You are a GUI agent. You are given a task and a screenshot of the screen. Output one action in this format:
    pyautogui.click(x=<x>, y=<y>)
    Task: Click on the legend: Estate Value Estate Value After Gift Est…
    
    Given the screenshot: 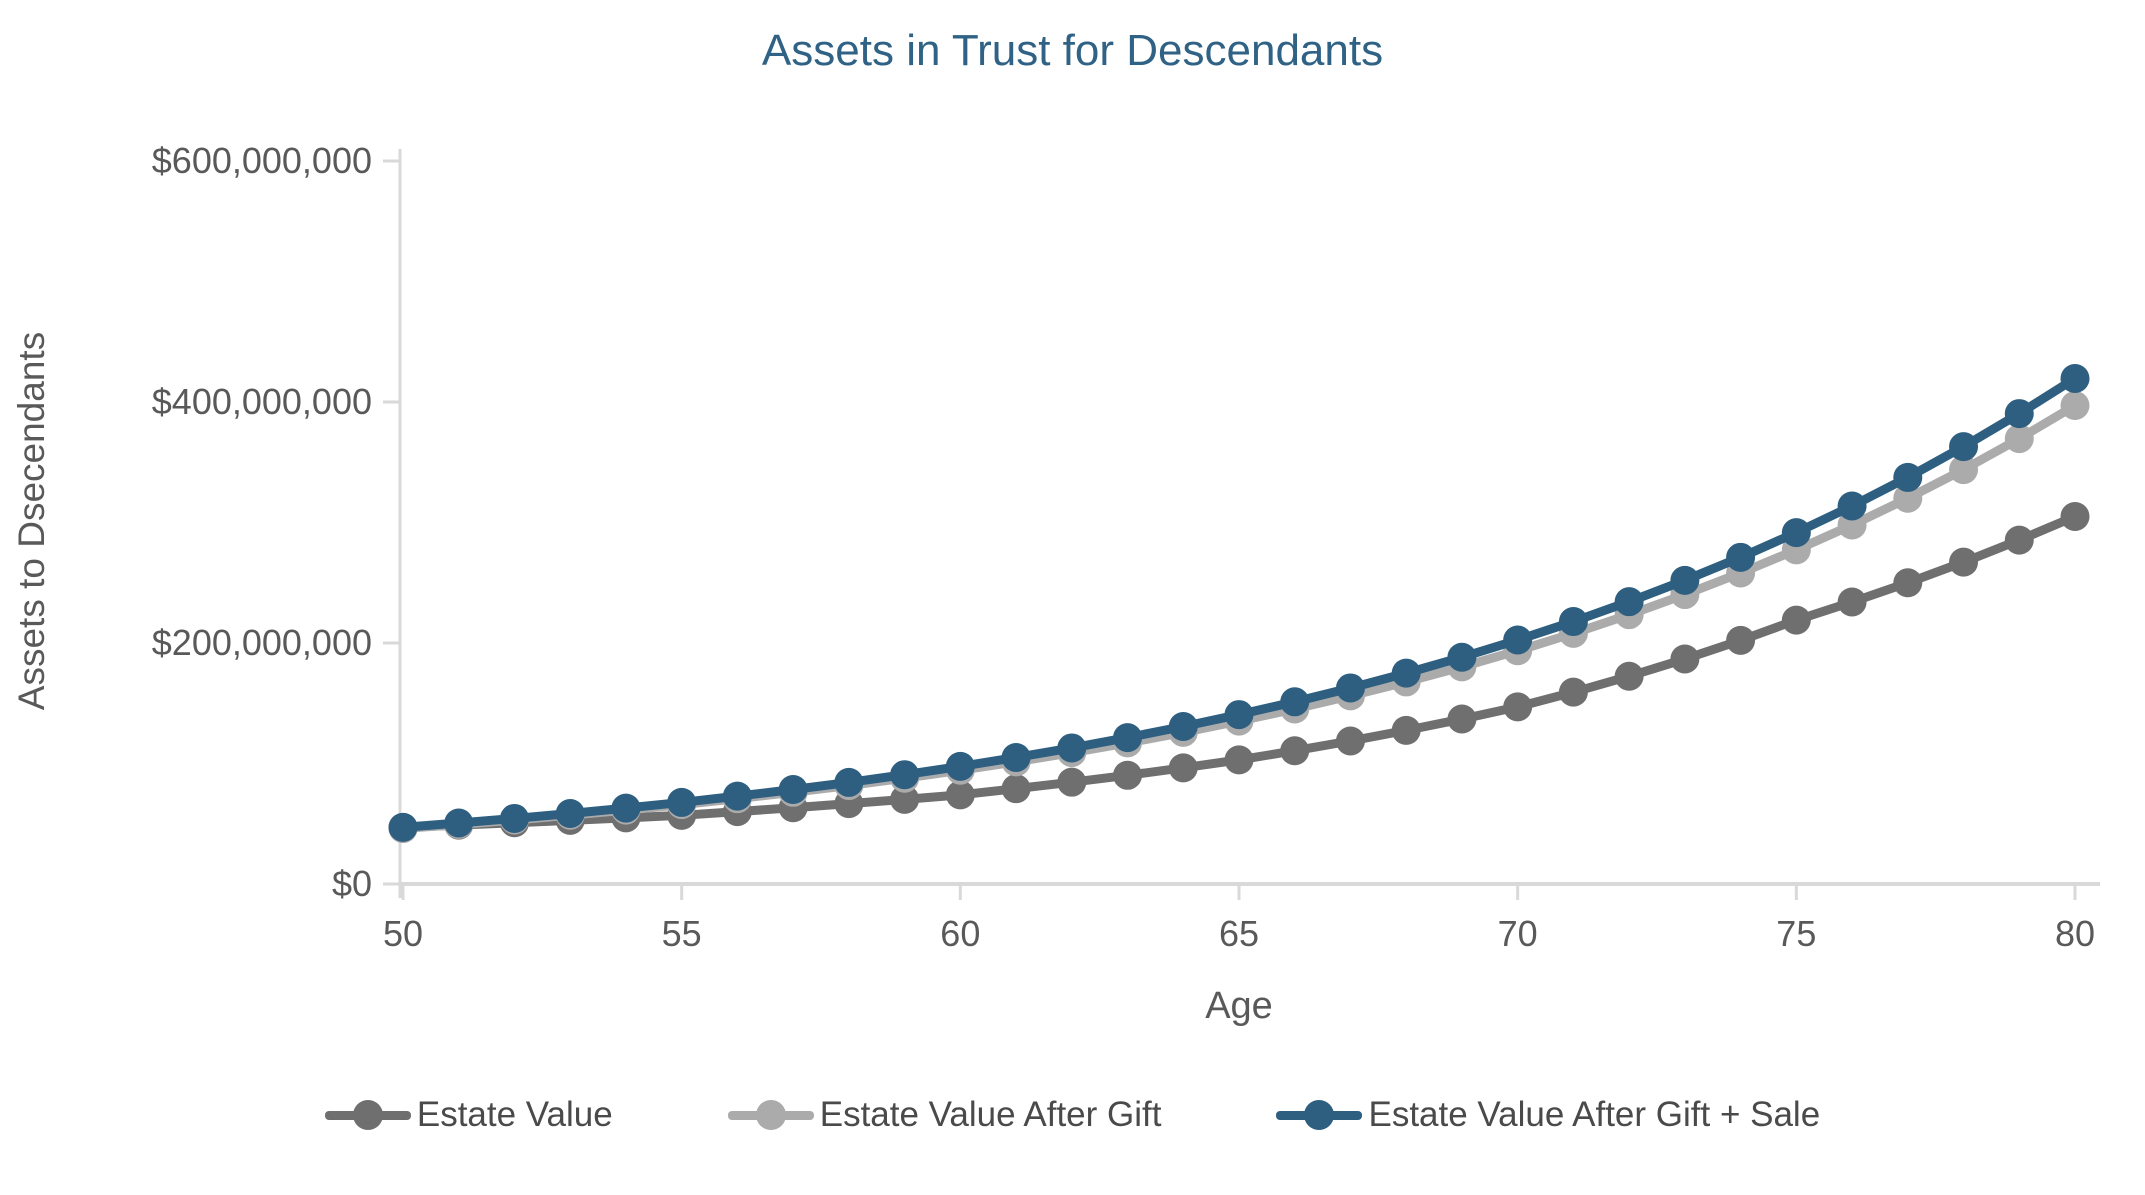 What is the action you would take?
    pyautogui.click(x=1072, y=1115)
    